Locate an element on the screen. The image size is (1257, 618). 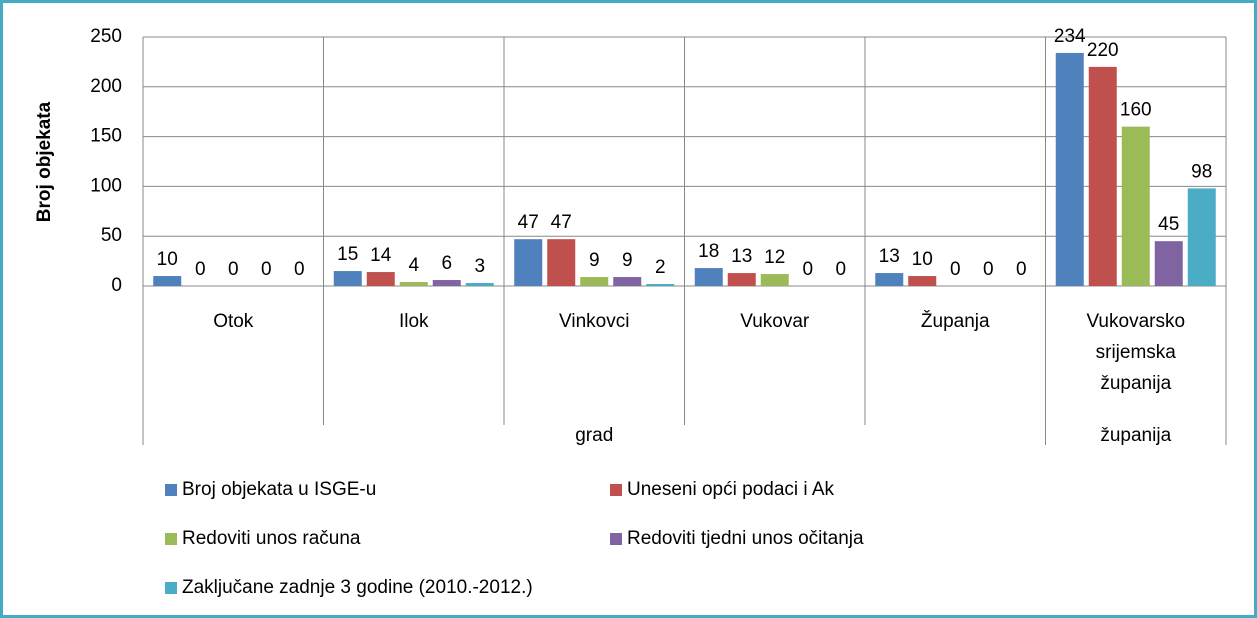
group-label: grad is located at coordinates (594, 435).